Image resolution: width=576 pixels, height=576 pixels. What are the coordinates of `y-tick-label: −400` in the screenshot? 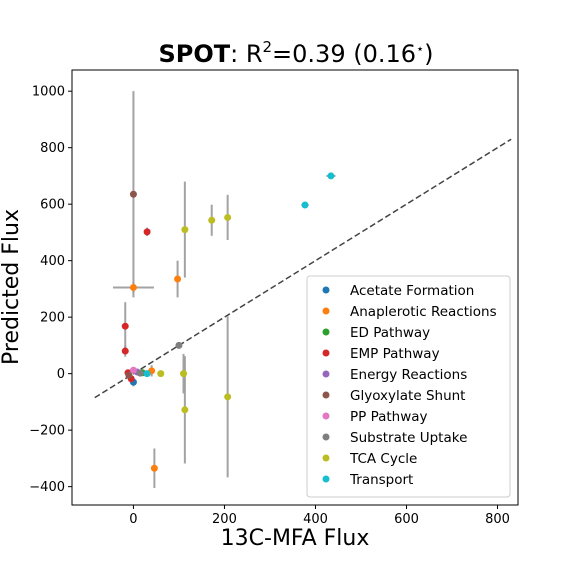 It's located at (47, 487).